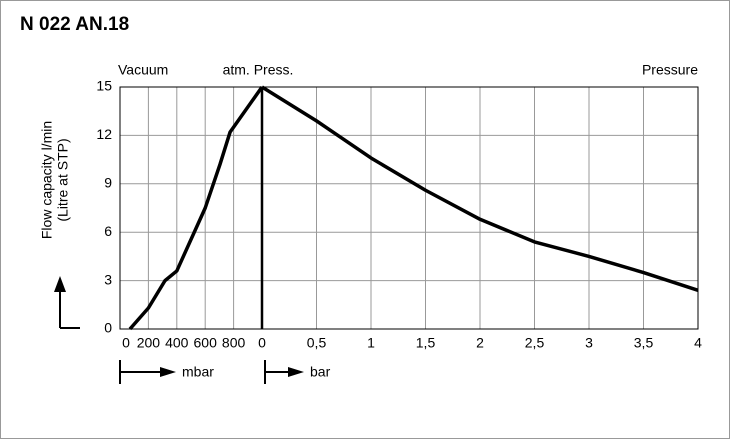 Image resolution: width=730 pixels, height=444 pixels. I want to click on x-unit-label: bar, so click(320, 372).